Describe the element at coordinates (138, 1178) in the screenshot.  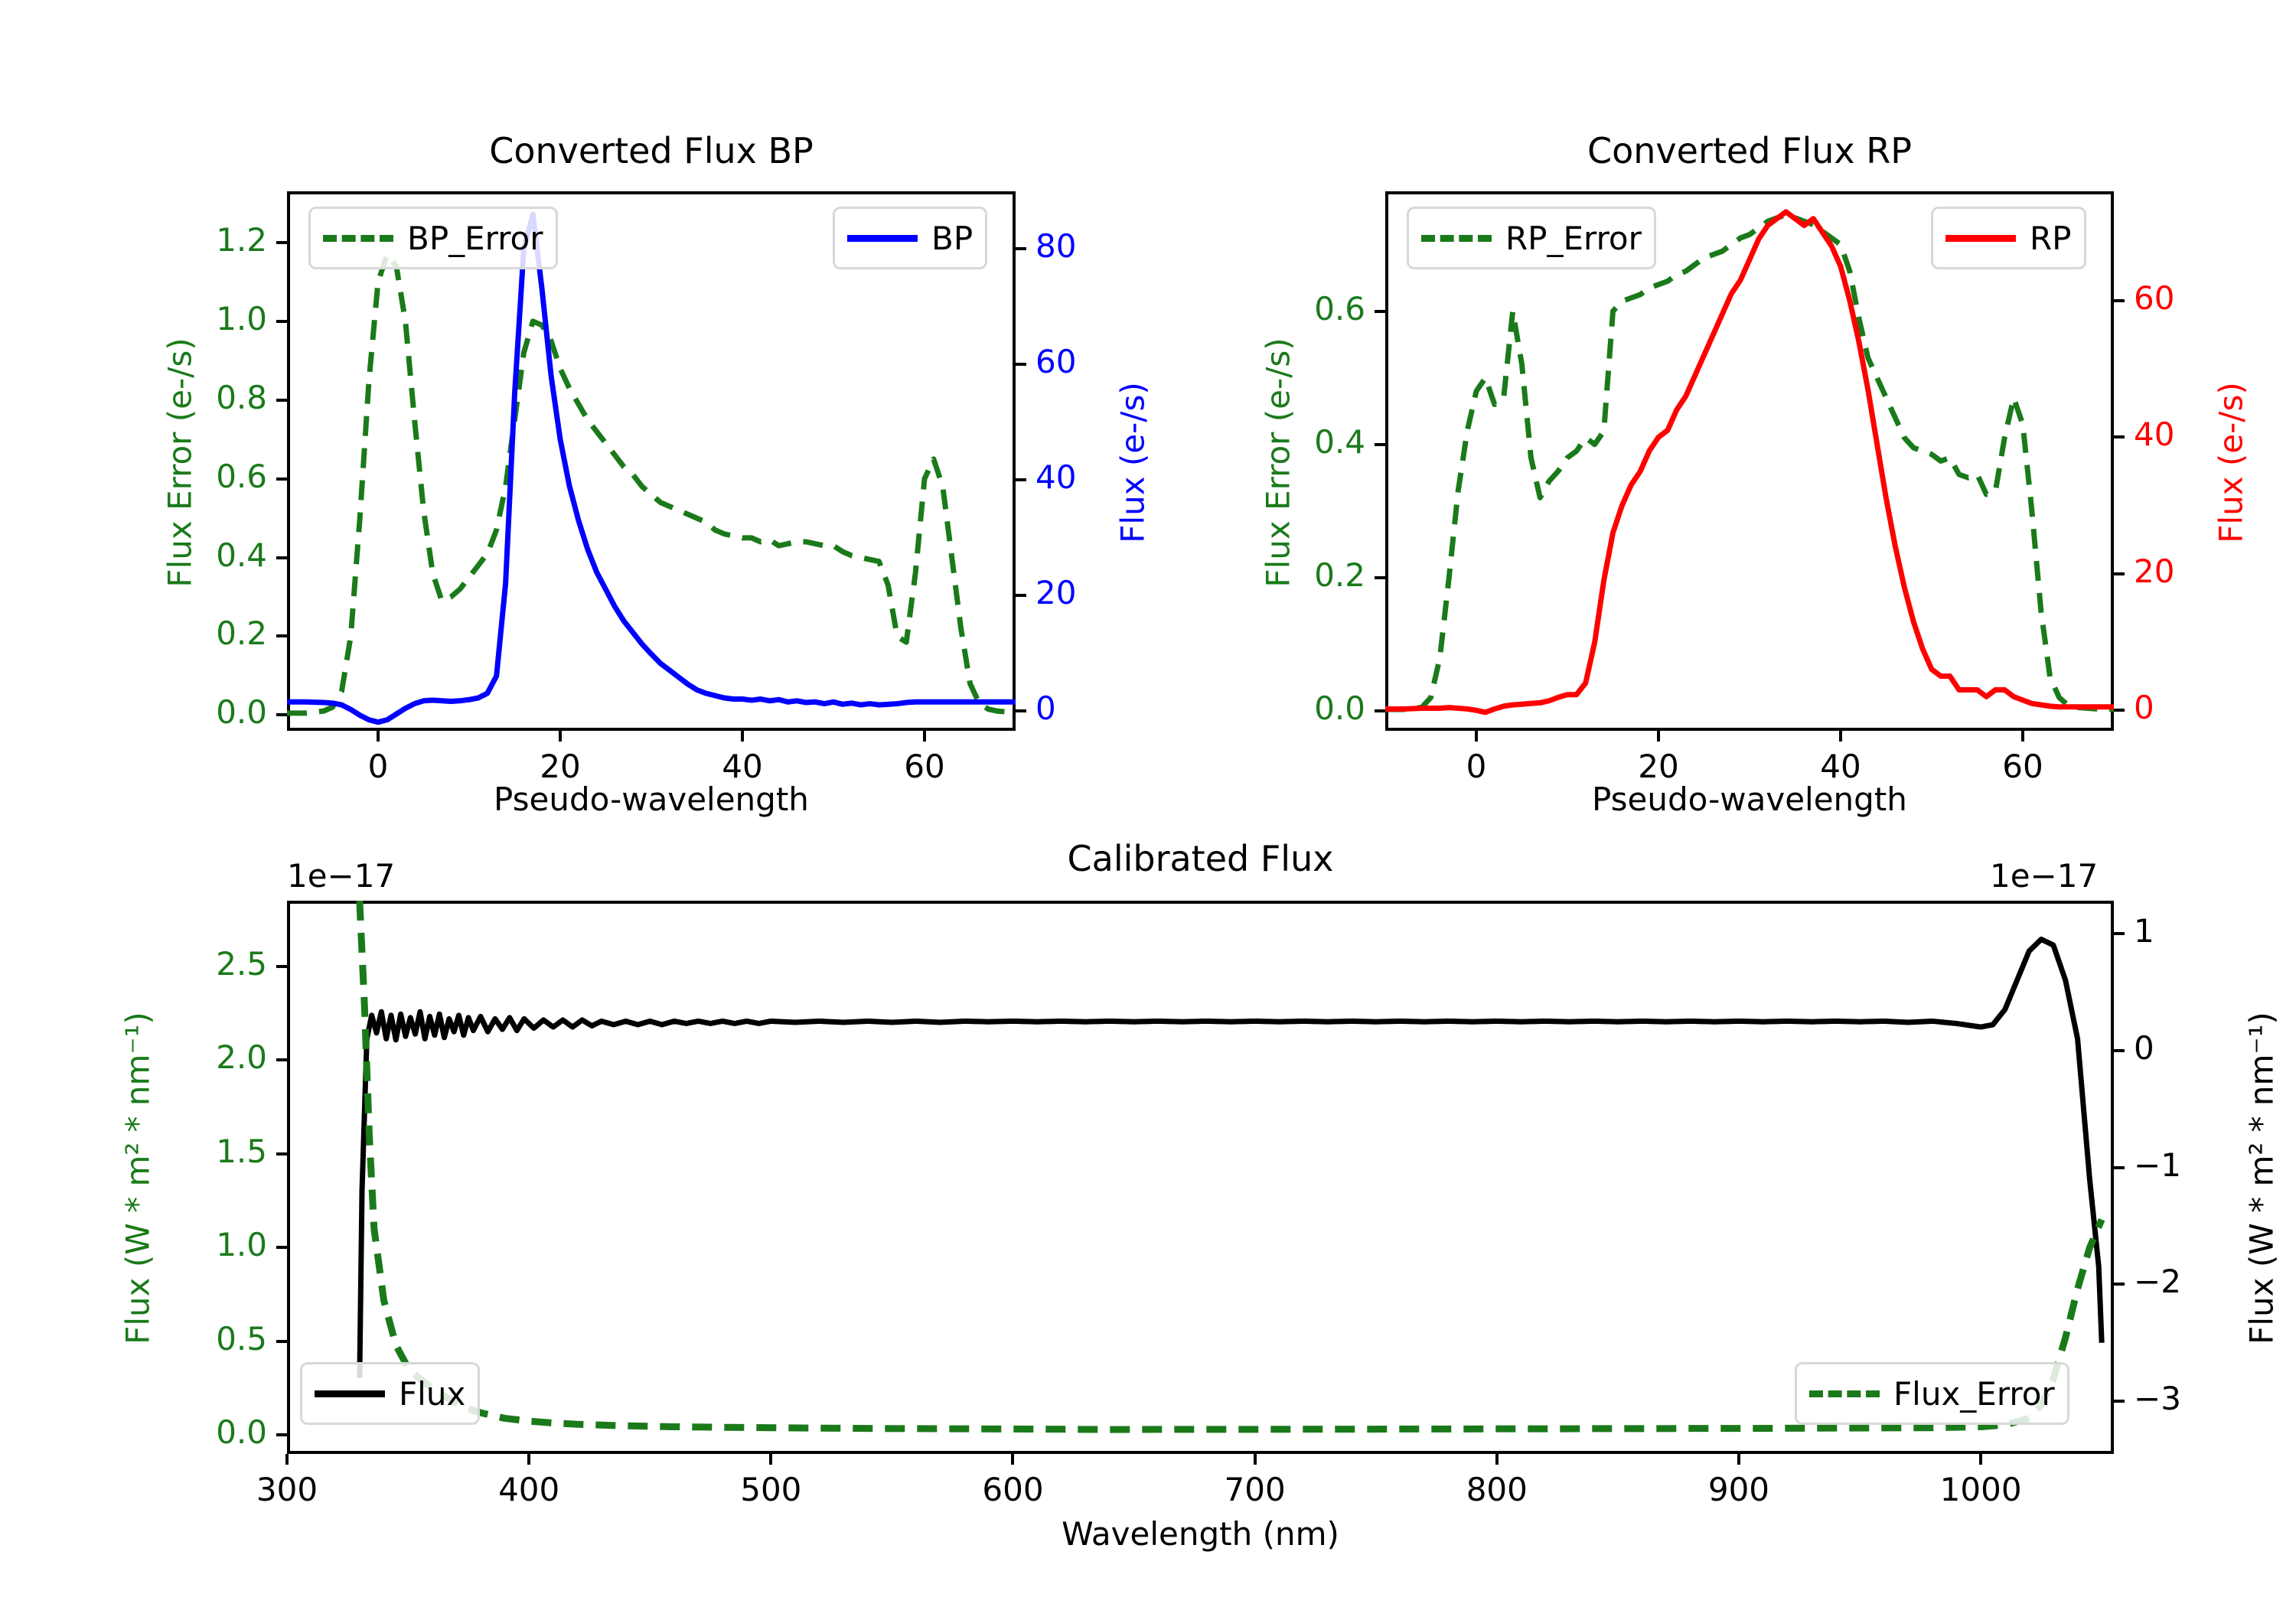
I see `cal-left-axis-label: Flux (W * m² * nm⁻¹)` at that location.